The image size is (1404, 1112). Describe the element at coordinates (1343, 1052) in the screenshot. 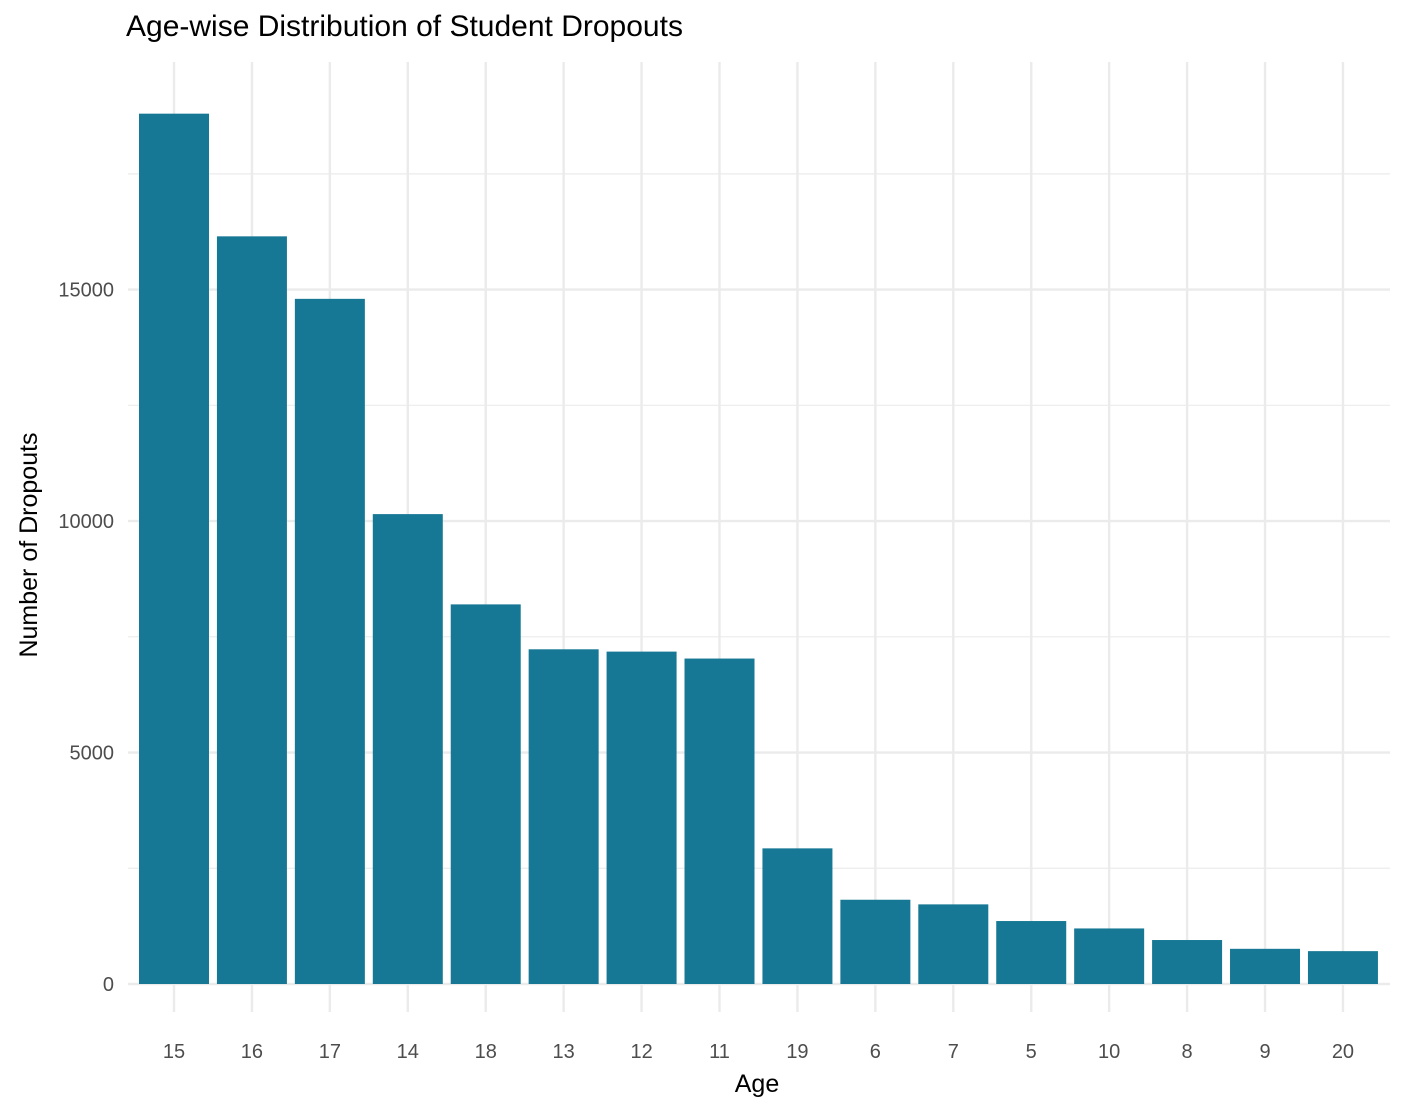

I see `x-tick-label: 20` at that location.